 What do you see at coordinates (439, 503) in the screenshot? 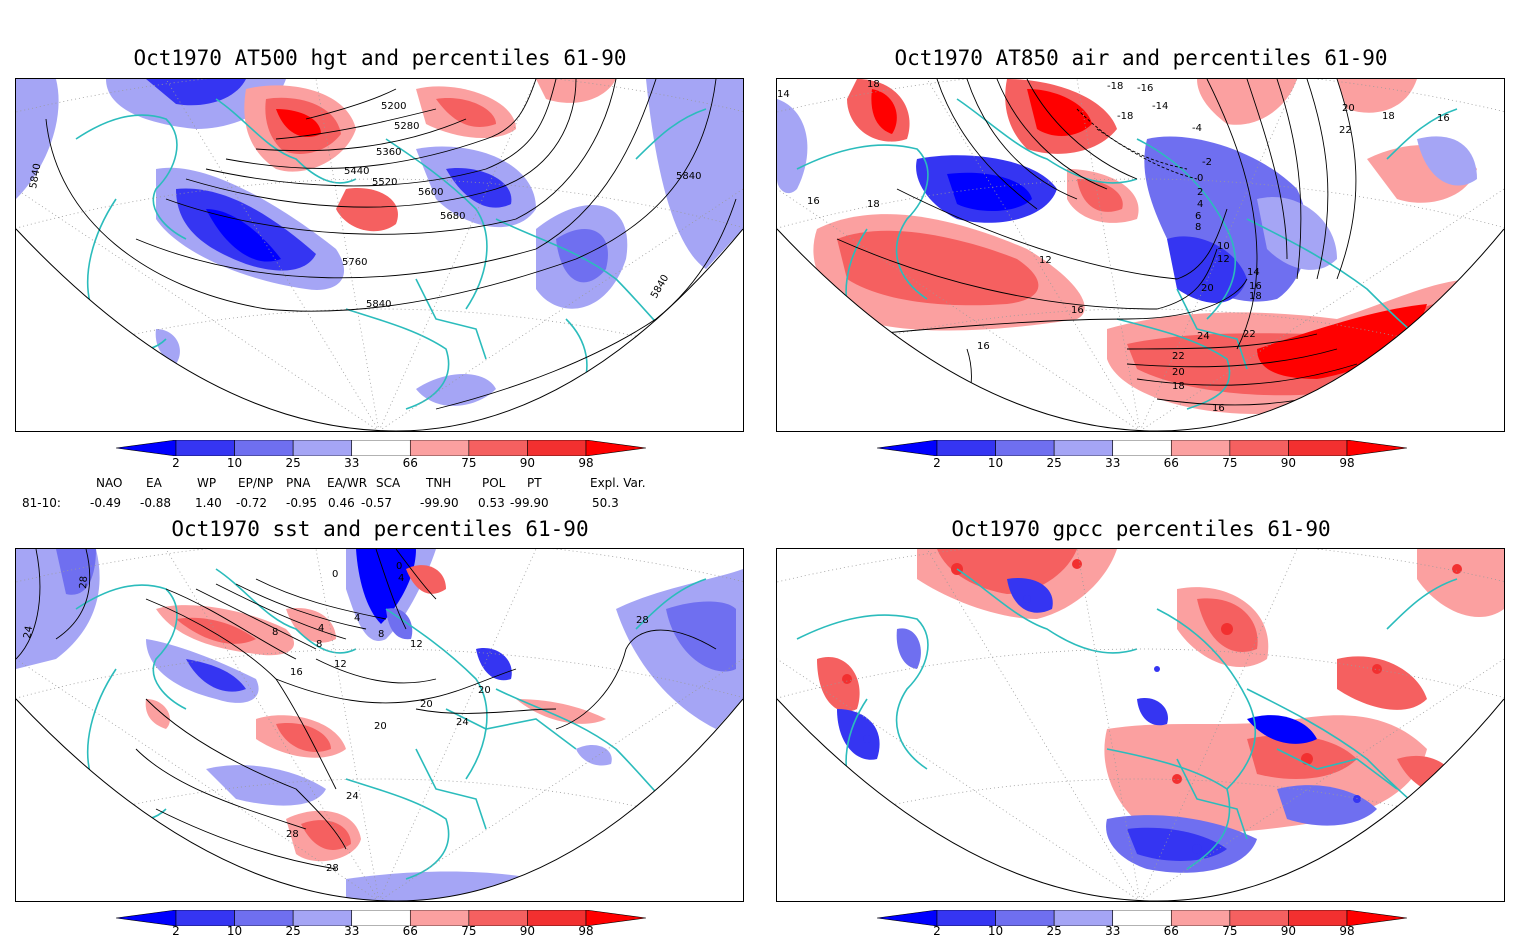
I see `index-value: -99.90` at bounding box center [439, 503].